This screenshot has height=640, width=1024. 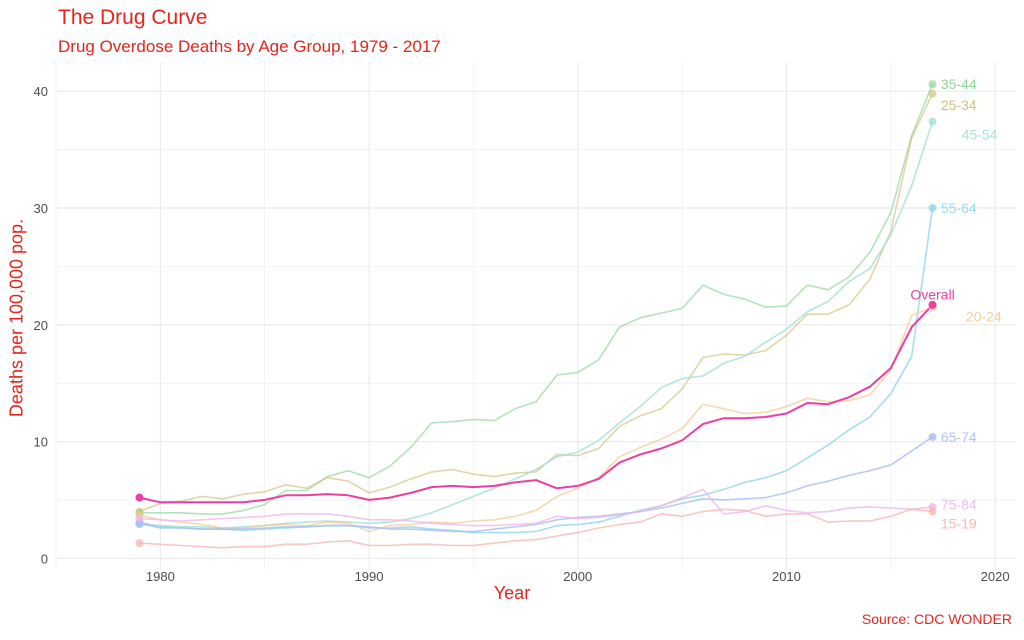 I want to click on series-label-15-19: 15-19, so click(x=959, y=523).